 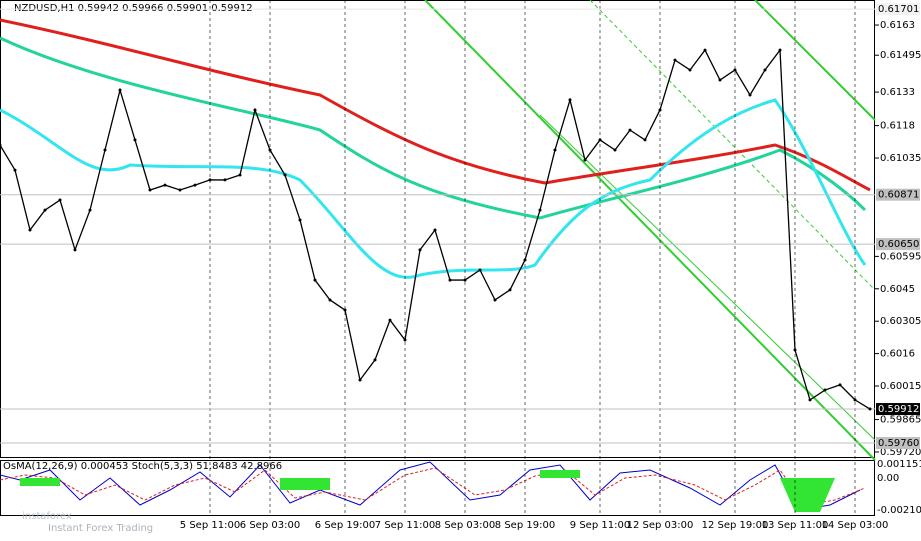 I want to click on stoch-main, so click(x=430, y=486).